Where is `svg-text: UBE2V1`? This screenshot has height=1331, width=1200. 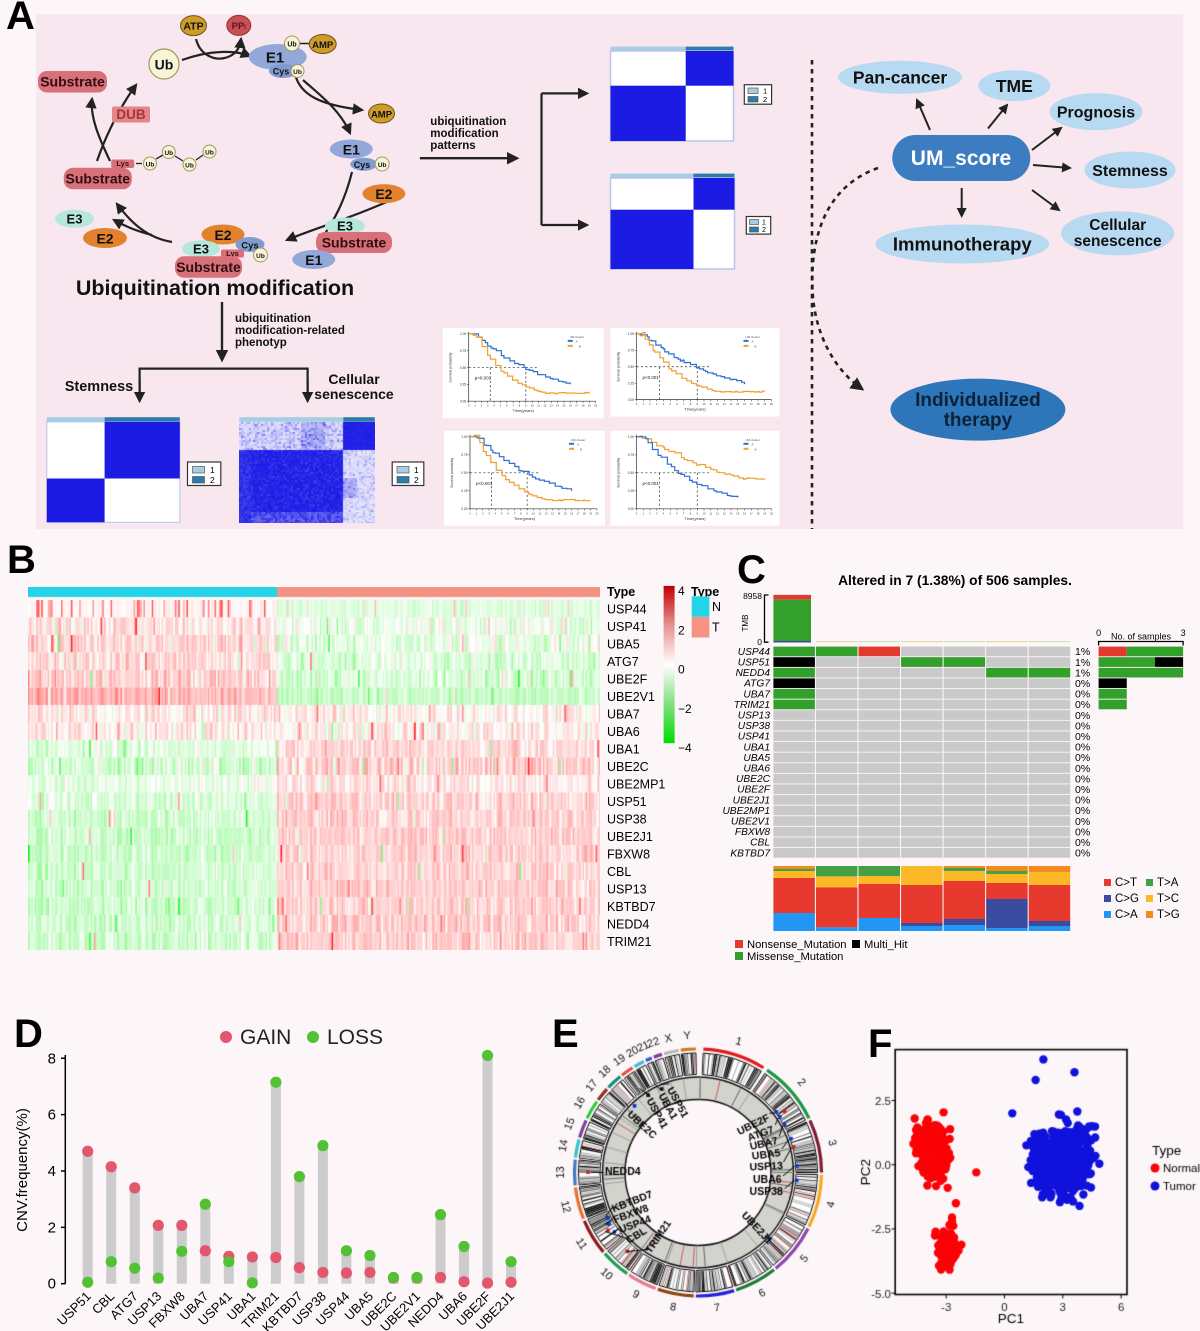 svg-text: UBE2V1 is located at coordinates (750, 822).